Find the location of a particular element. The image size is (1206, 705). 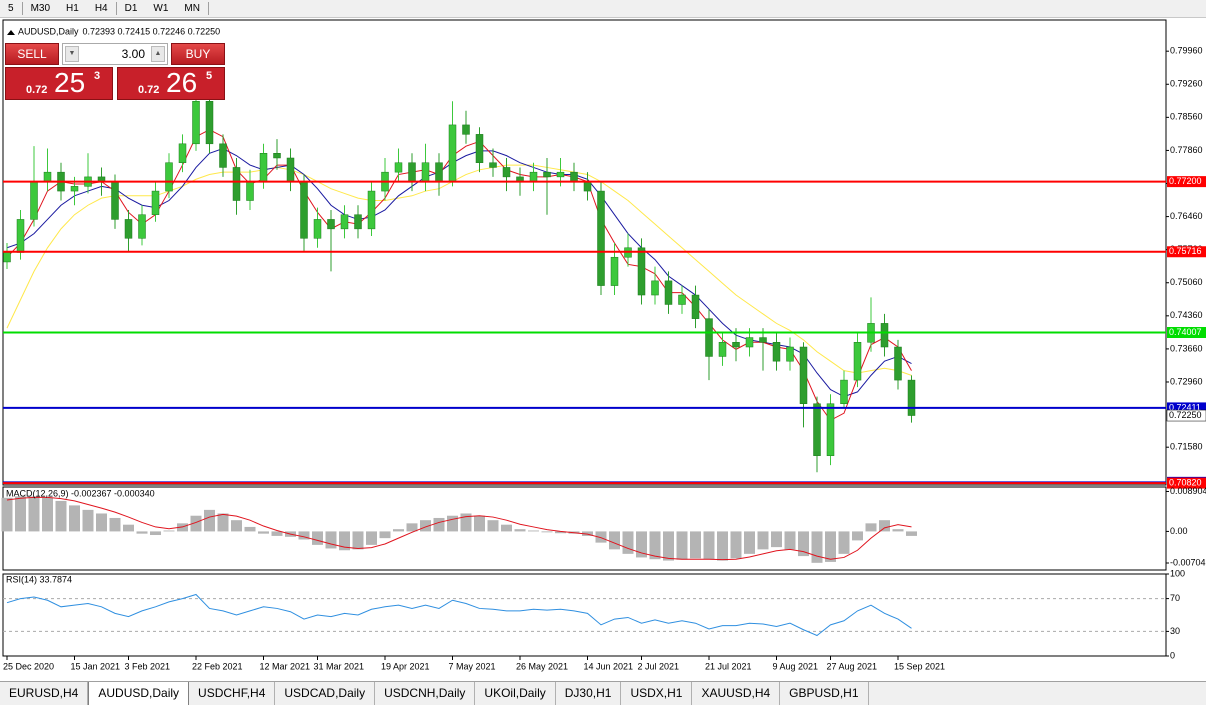

timeframe-button: H1 is located at coordinates (72, 8).